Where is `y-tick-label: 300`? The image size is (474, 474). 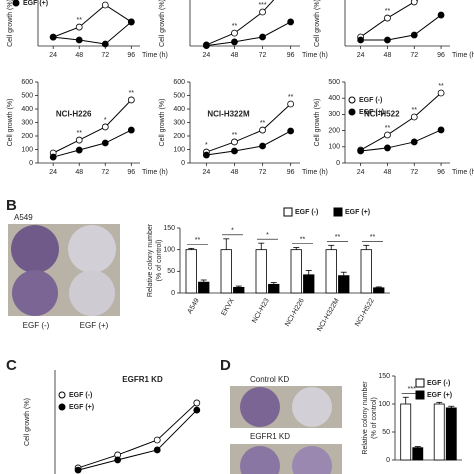 y-tick-label: 300 is located at coordinates (27, 122).